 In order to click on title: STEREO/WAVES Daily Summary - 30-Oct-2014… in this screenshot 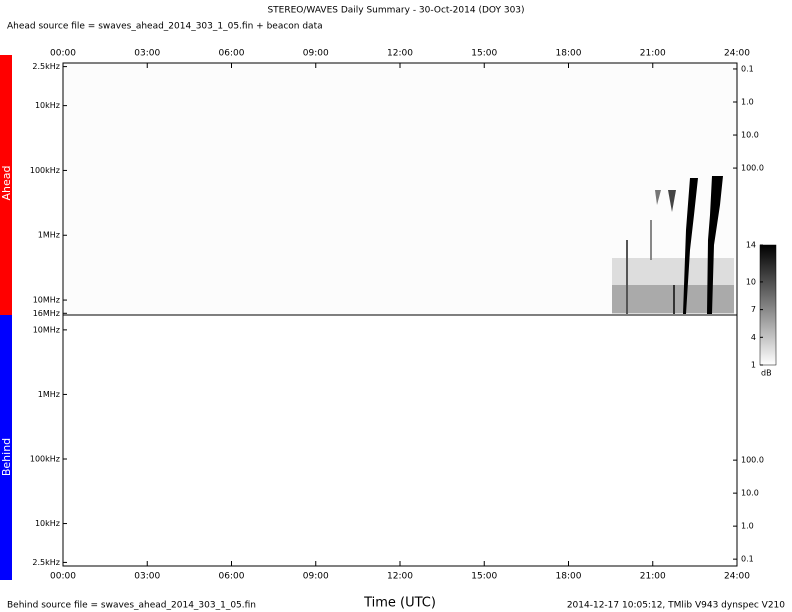, I will do `click(395, 11)`.